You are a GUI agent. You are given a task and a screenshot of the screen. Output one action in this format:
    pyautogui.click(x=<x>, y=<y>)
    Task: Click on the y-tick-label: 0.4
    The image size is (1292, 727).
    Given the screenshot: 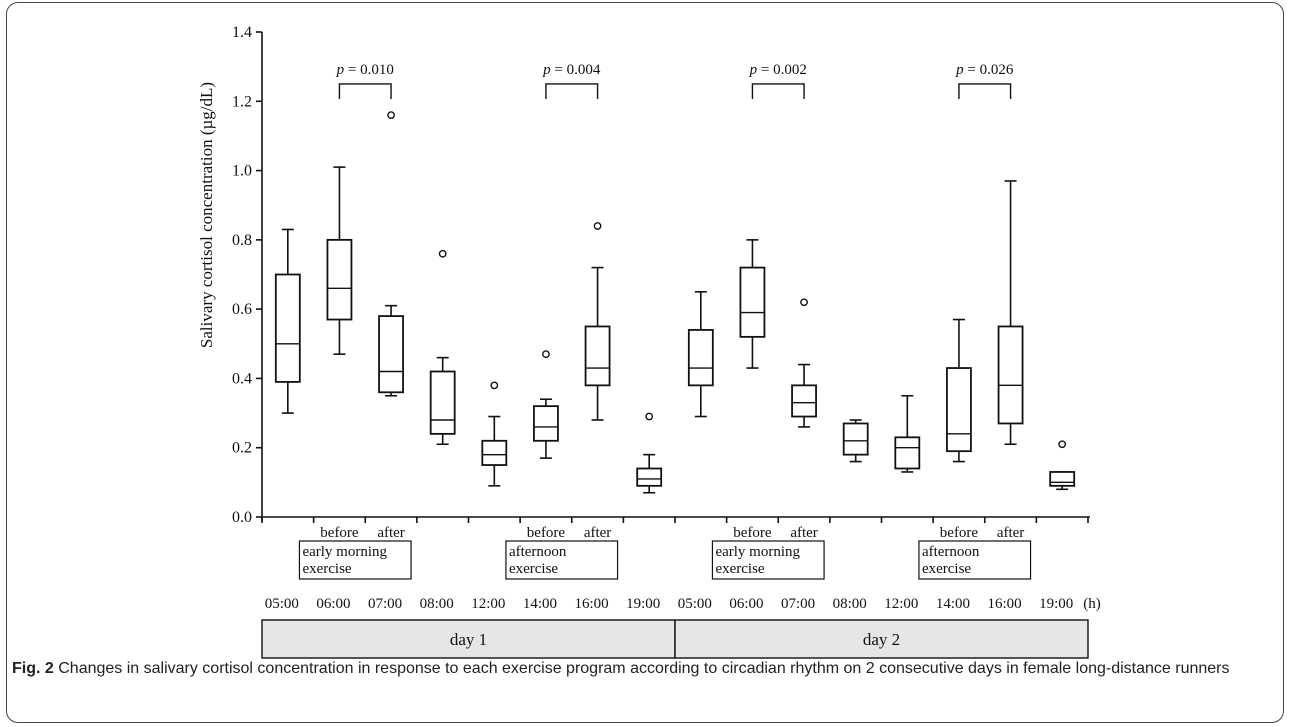 What is the action you would take?
    pyautogui.click(x=242, y=378)
    